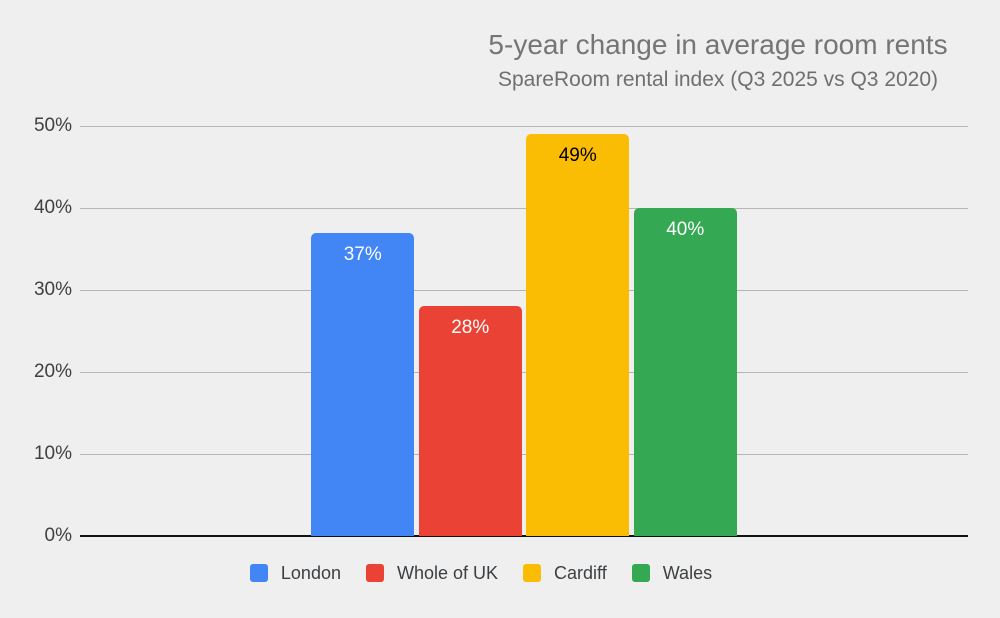  Describe the element at coordinates (362, 254) in the screenshot. I see `bar-value-label-london: 37%` at that location.